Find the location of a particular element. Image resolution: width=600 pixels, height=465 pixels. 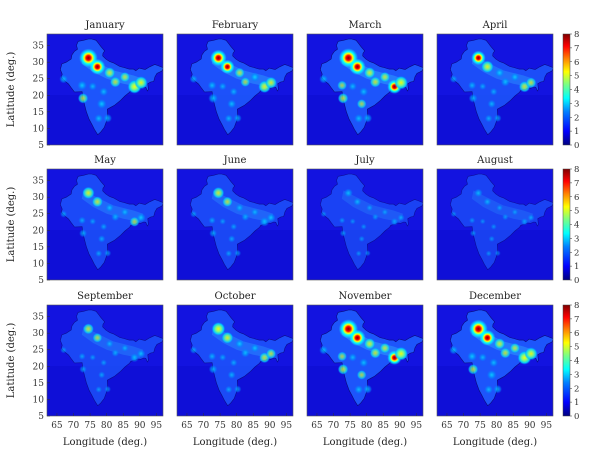

colorbar is located at coordinates (566, 360).